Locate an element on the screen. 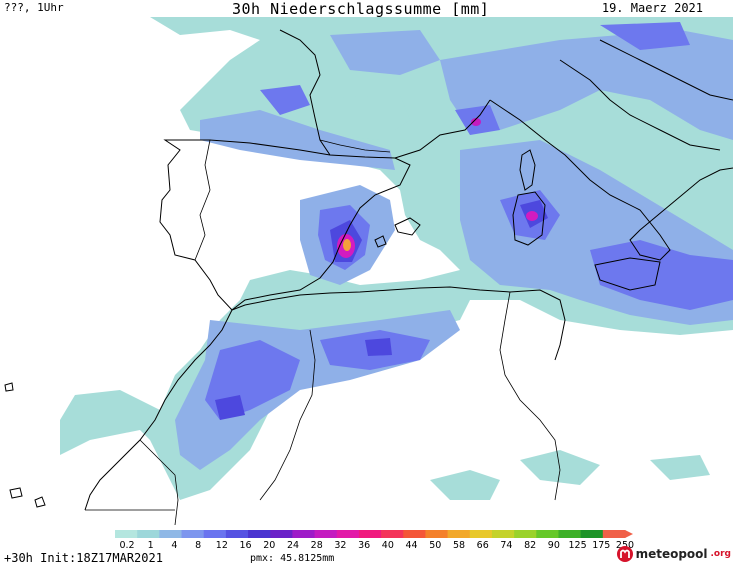 The height and width of the screenshot is (566, 733). forecast-date: 19. Maerz 2021 is located at coordinates (652, 8).